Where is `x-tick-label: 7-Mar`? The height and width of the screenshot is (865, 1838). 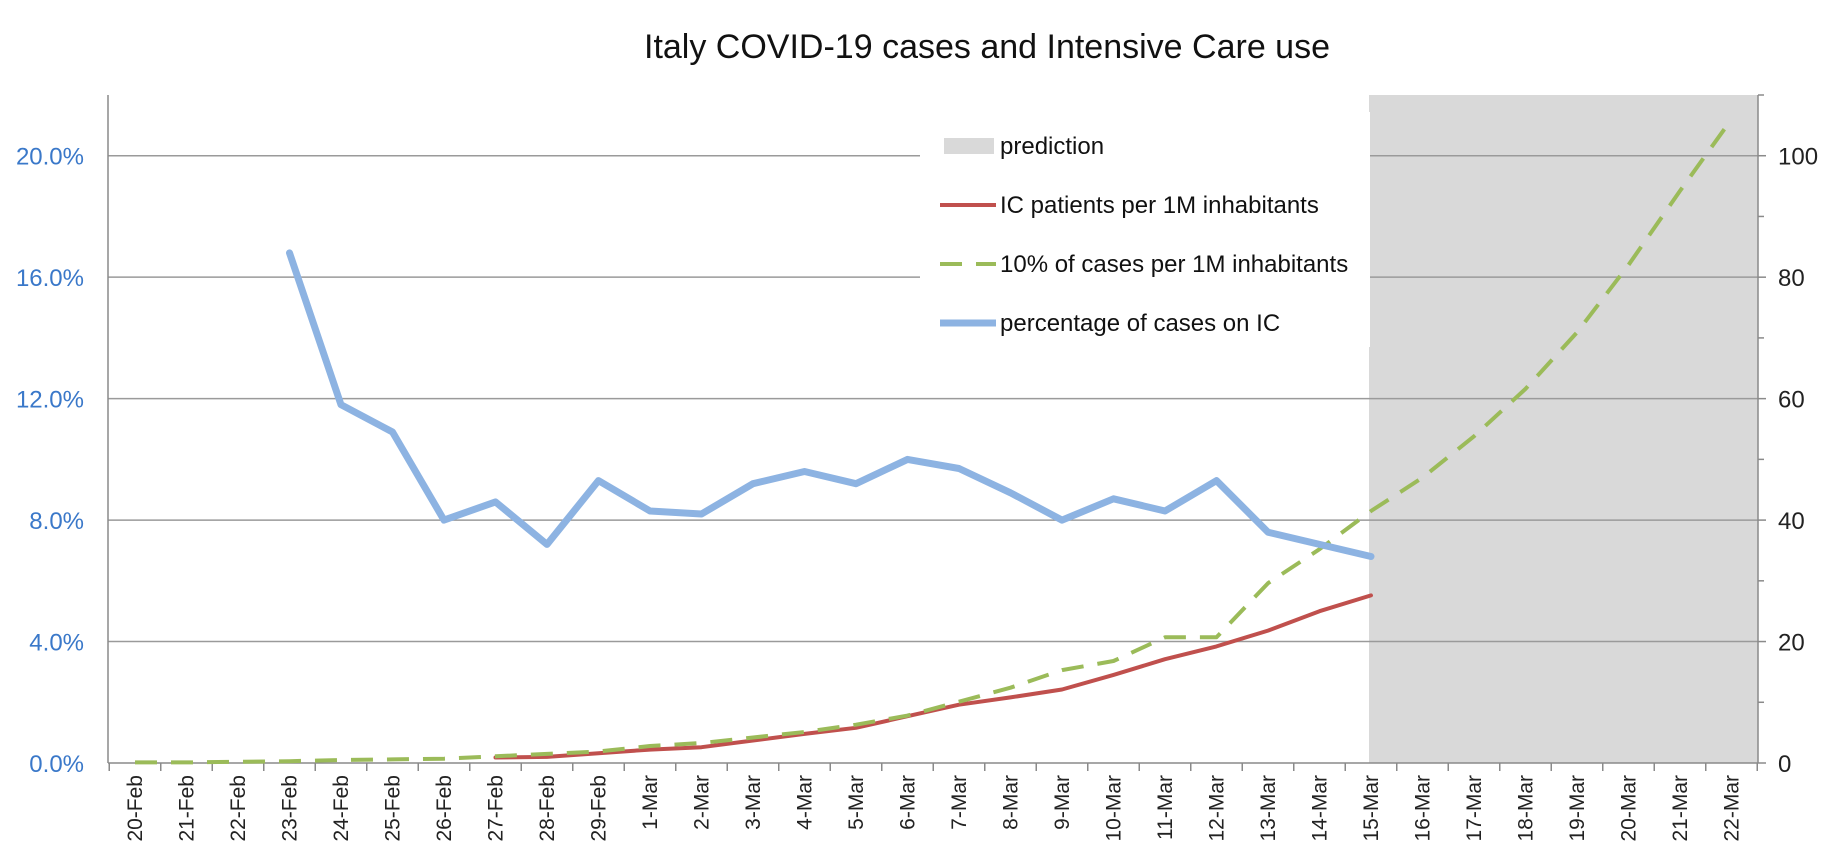
x-tick-label: 7-Mar is located at coordinates (959, 802).